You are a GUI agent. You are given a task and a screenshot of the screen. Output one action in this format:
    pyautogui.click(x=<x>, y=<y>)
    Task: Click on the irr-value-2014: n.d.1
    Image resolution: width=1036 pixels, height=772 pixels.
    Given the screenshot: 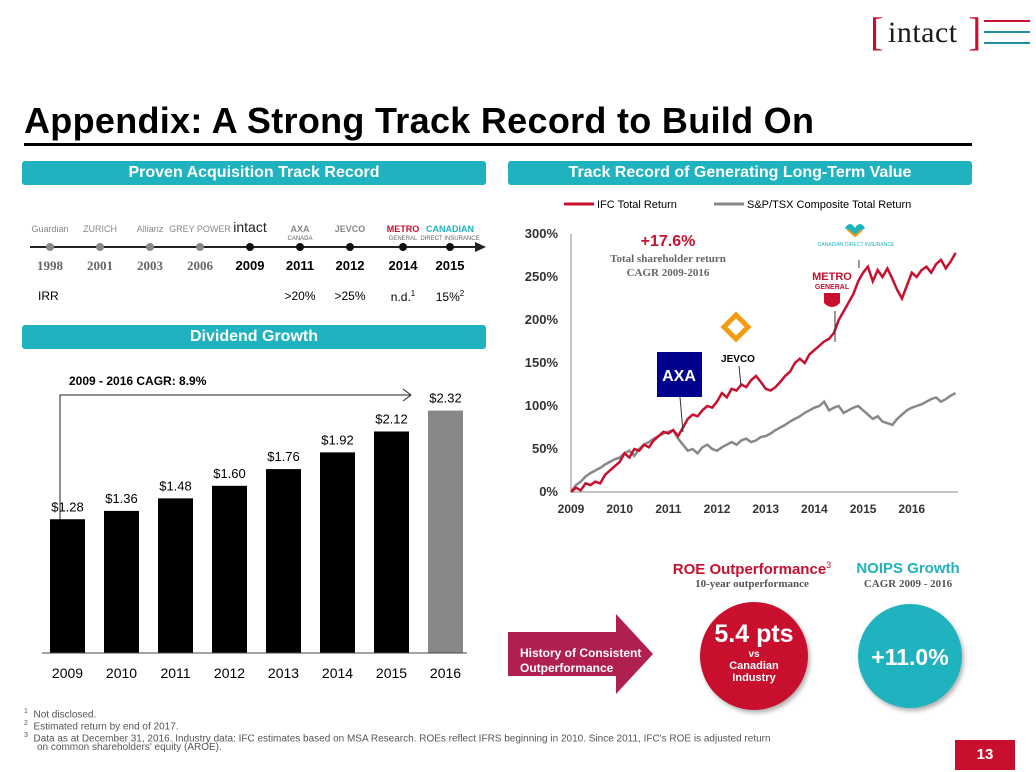 What is the action you would take?
    pyautogui.click(x=403, y=296)
    